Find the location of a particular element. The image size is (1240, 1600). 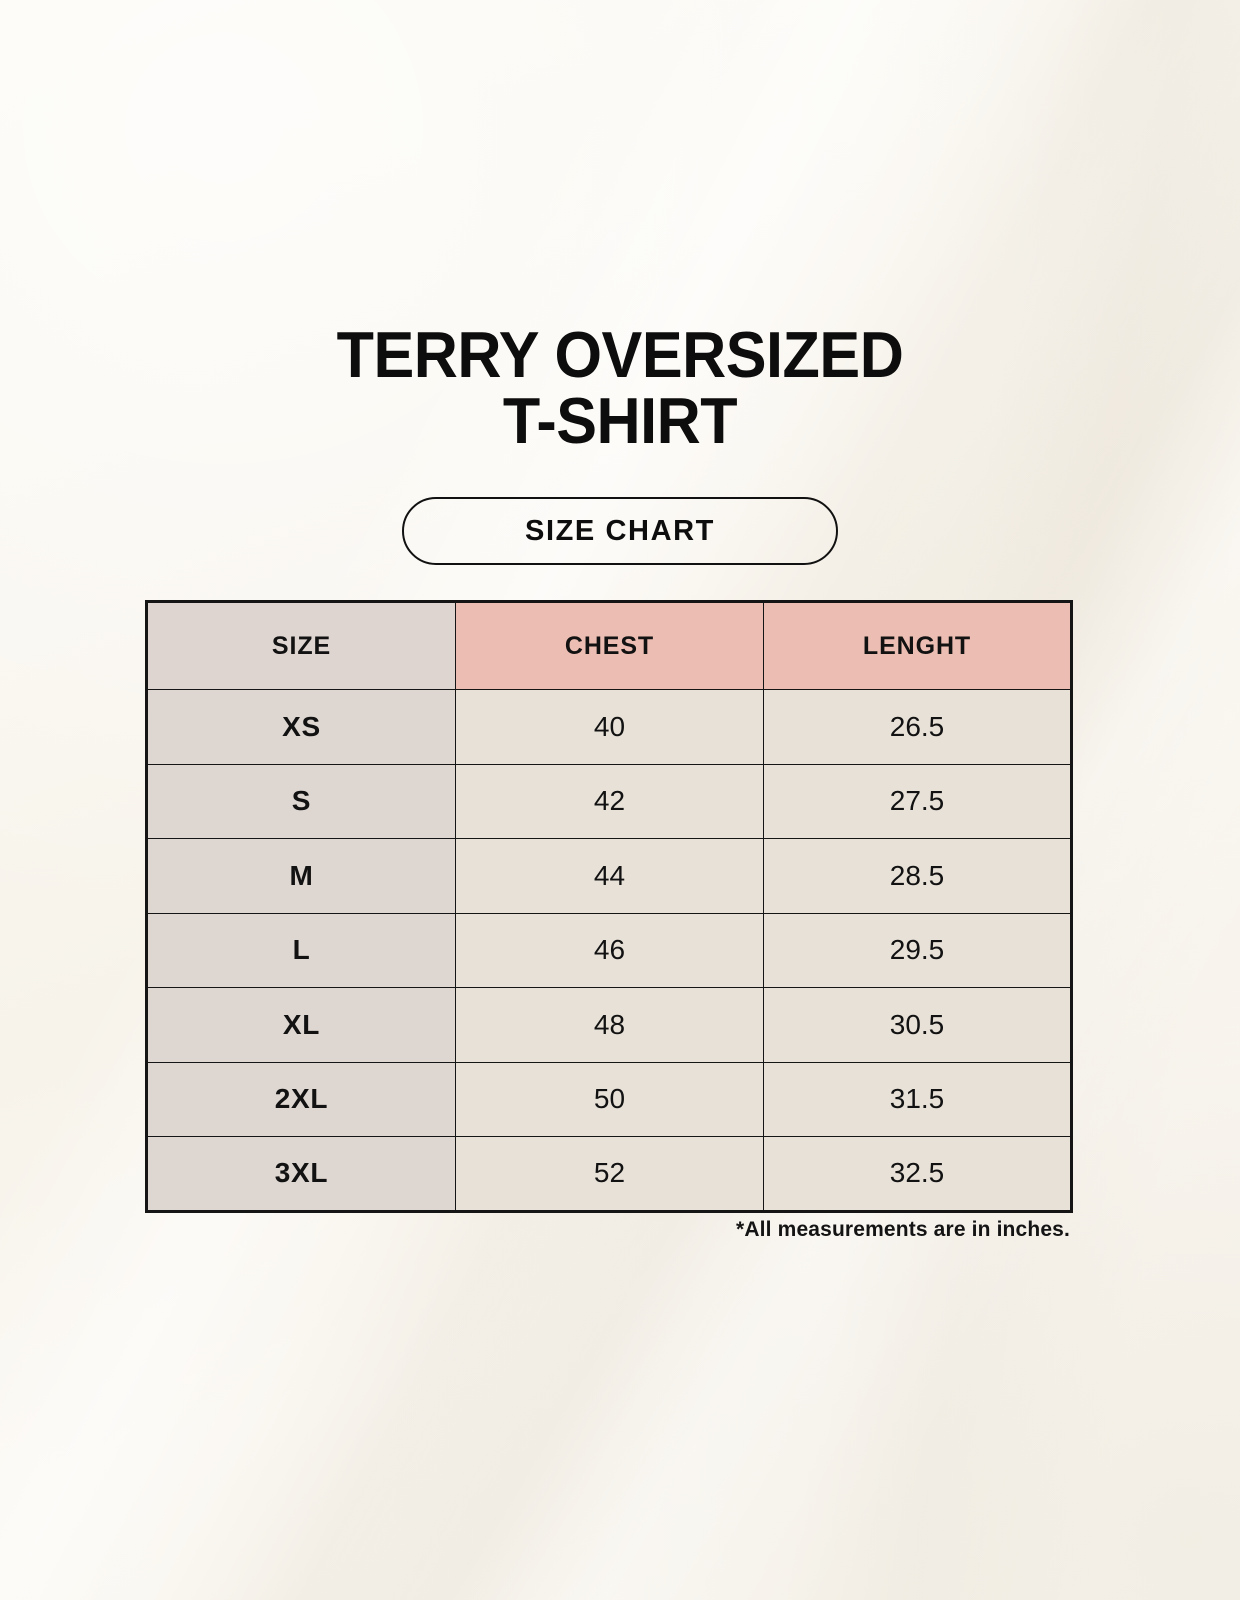

cell-length: 32.5 is located at coordinates (917, 1174).